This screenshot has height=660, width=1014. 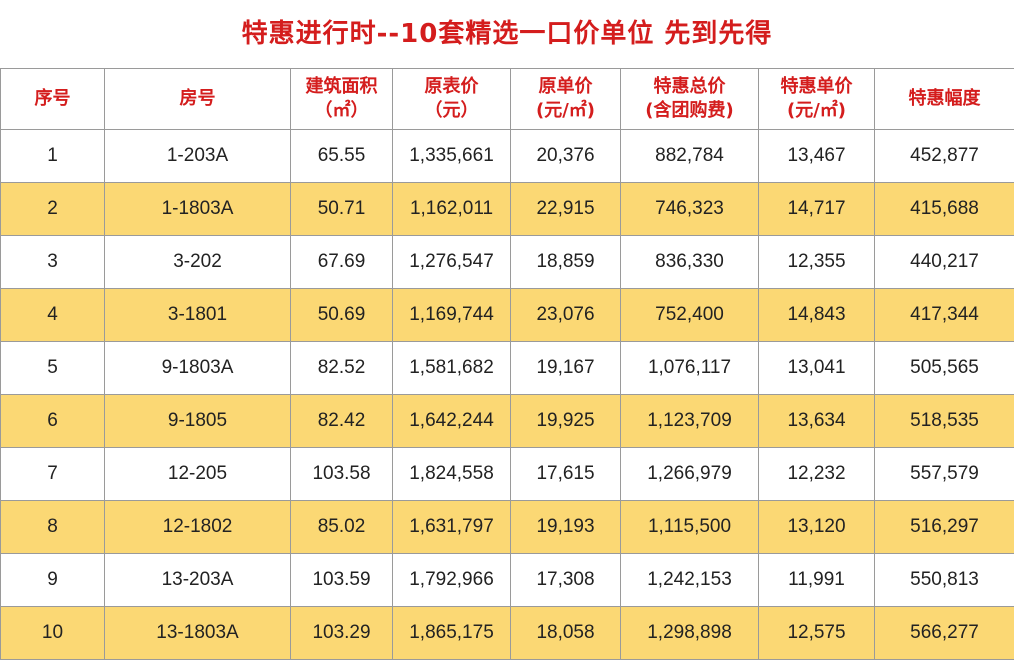 I want to click on cell-index: 7, so click(x=52, y=474).